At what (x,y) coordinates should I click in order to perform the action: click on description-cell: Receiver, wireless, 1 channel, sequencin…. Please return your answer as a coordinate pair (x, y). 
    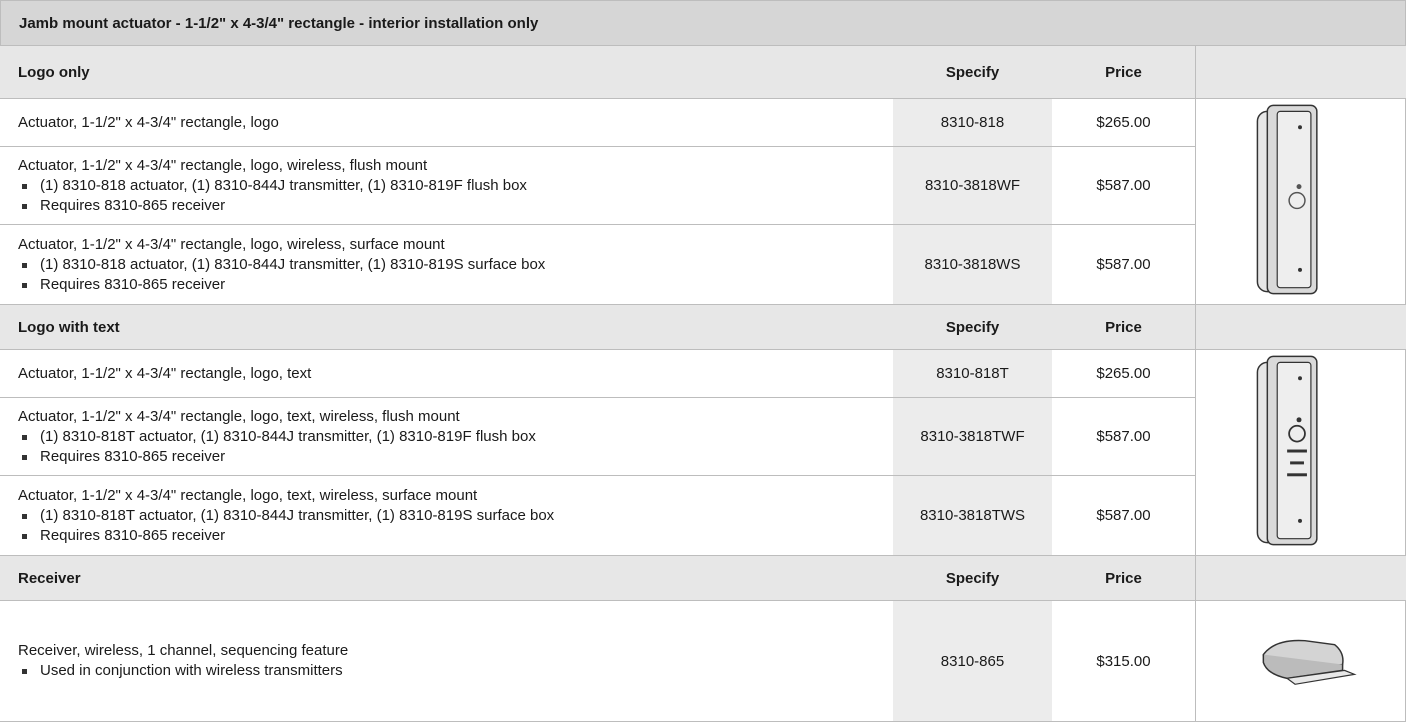
    Looking at the image, I should click on (446, 661).